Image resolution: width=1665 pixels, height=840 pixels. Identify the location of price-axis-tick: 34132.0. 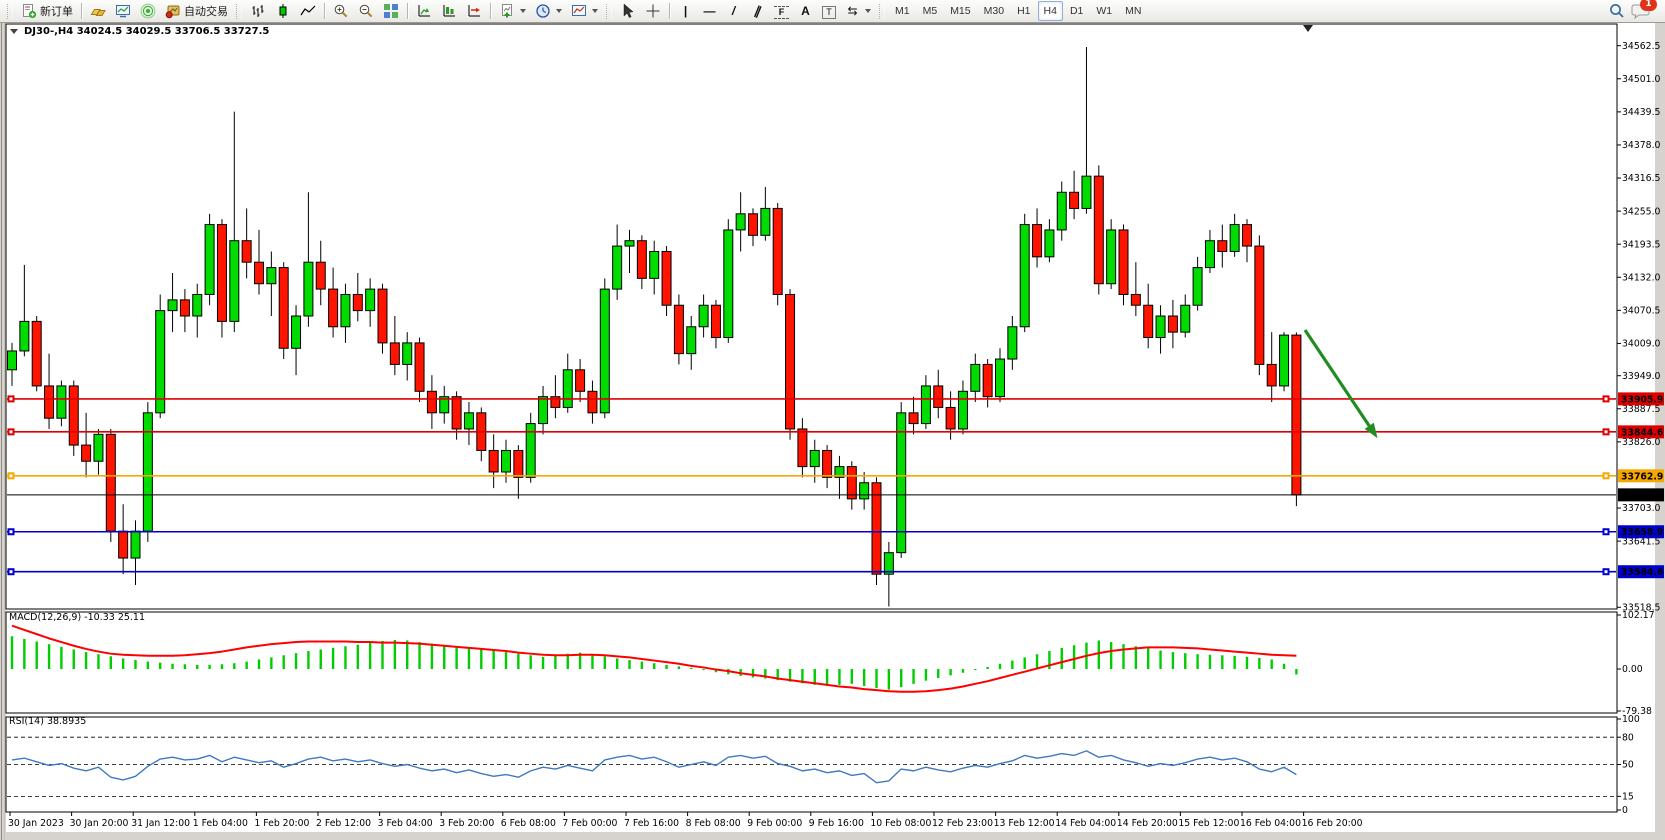
(1641, 277).